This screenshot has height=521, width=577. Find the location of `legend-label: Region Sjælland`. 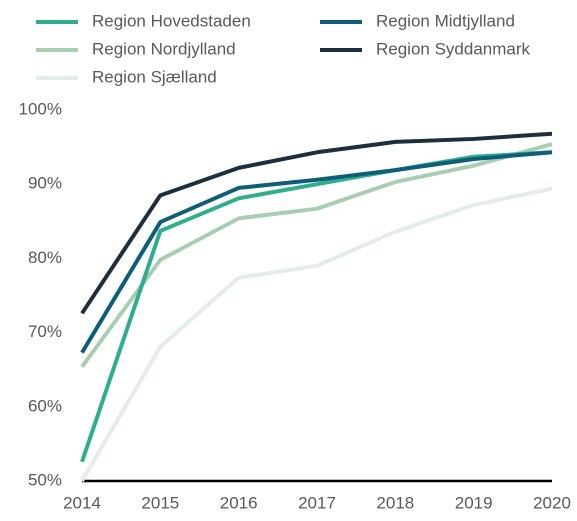

legend-label: Region Sjælland is located at coordinates (154, 76).